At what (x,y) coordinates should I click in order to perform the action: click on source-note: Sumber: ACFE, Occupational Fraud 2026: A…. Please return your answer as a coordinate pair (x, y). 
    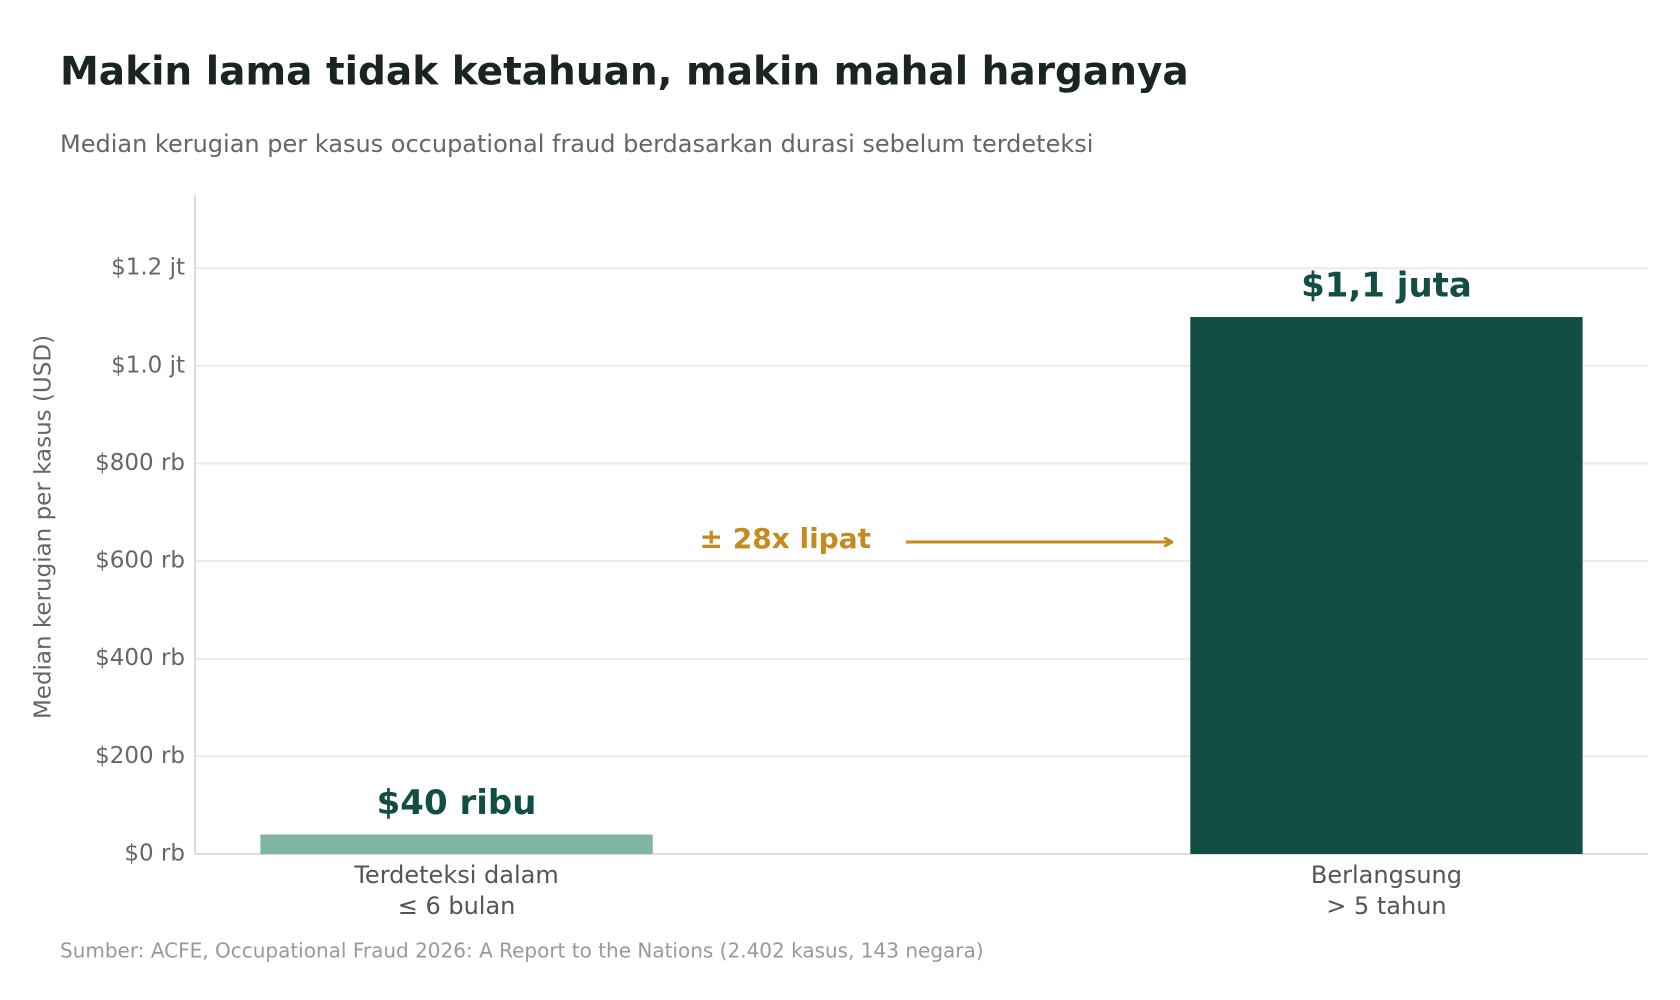
    Looking at the image, I should click on (522, 951).